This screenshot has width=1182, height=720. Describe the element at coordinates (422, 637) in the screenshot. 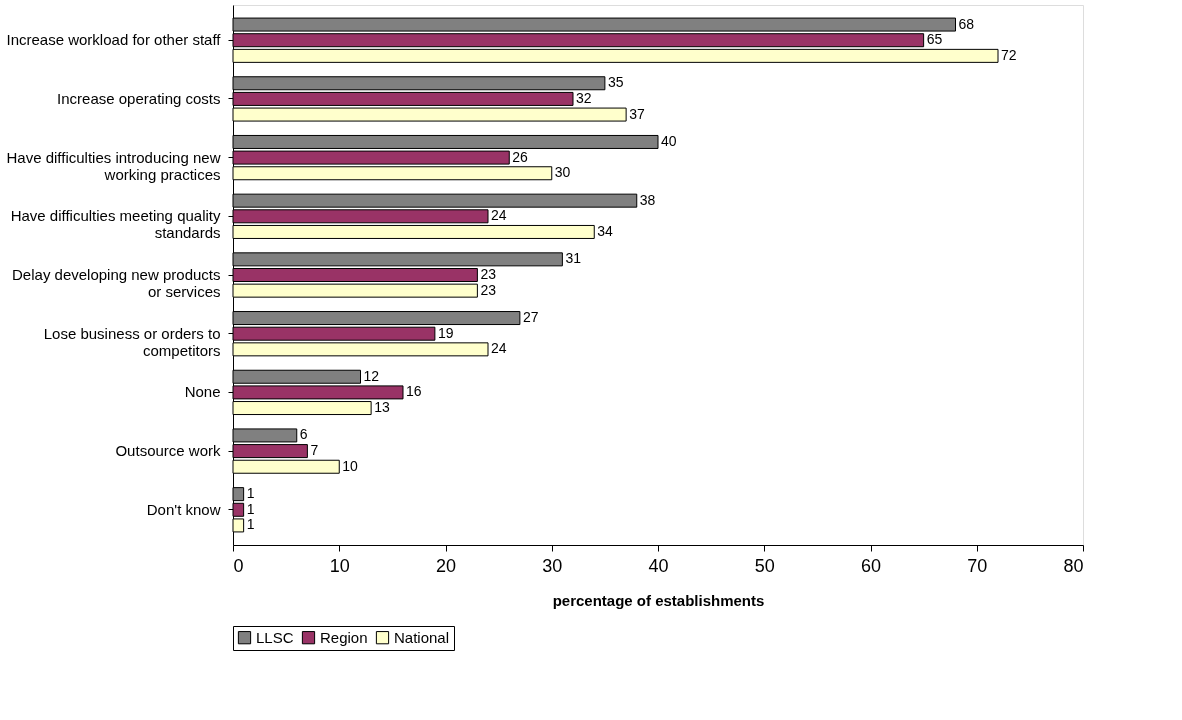

I see `legend-label: National` at that location.